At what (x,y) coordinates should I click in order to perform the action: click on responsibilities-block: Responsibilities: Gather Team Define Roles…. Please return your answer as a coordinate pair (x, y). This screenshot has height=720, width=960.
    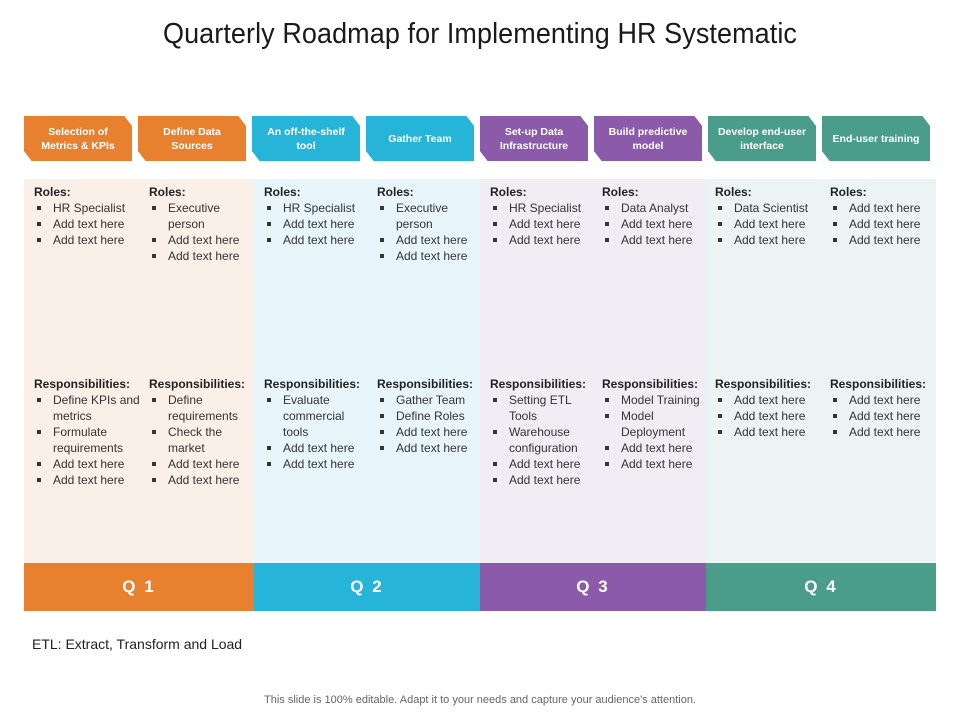
    Looking at the image, I should click on (430, 416).